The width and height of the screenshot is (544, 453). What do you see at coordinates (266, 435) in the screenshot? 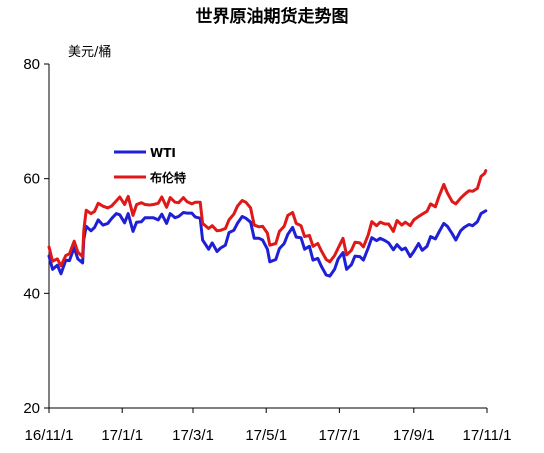
I see `x-tick-label: 17/5/1` at bounding box center [266, 435].